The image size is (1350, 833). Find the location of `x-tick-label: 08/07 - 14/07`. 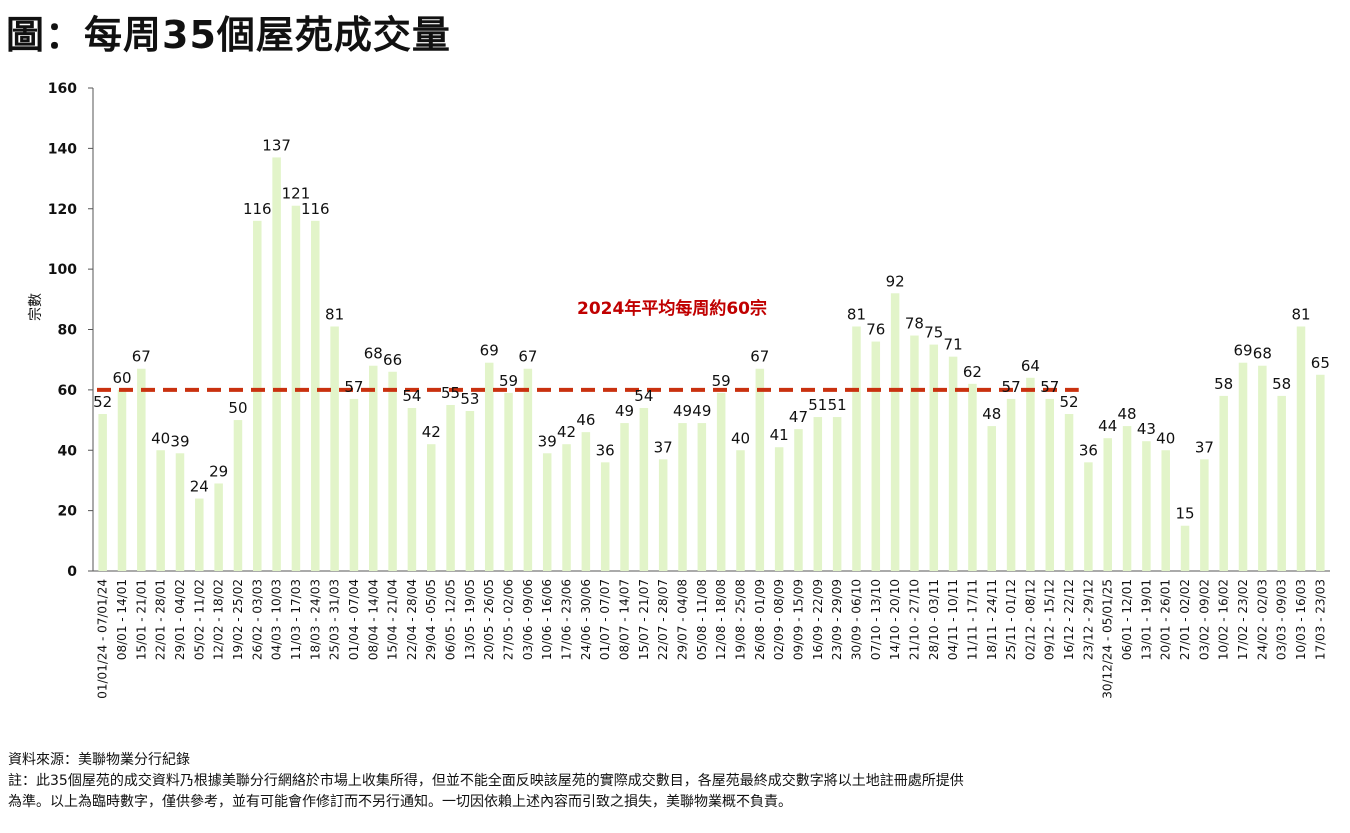

x-tick-label: 08/07 - 14/07 is located at coordinates (625, 619).